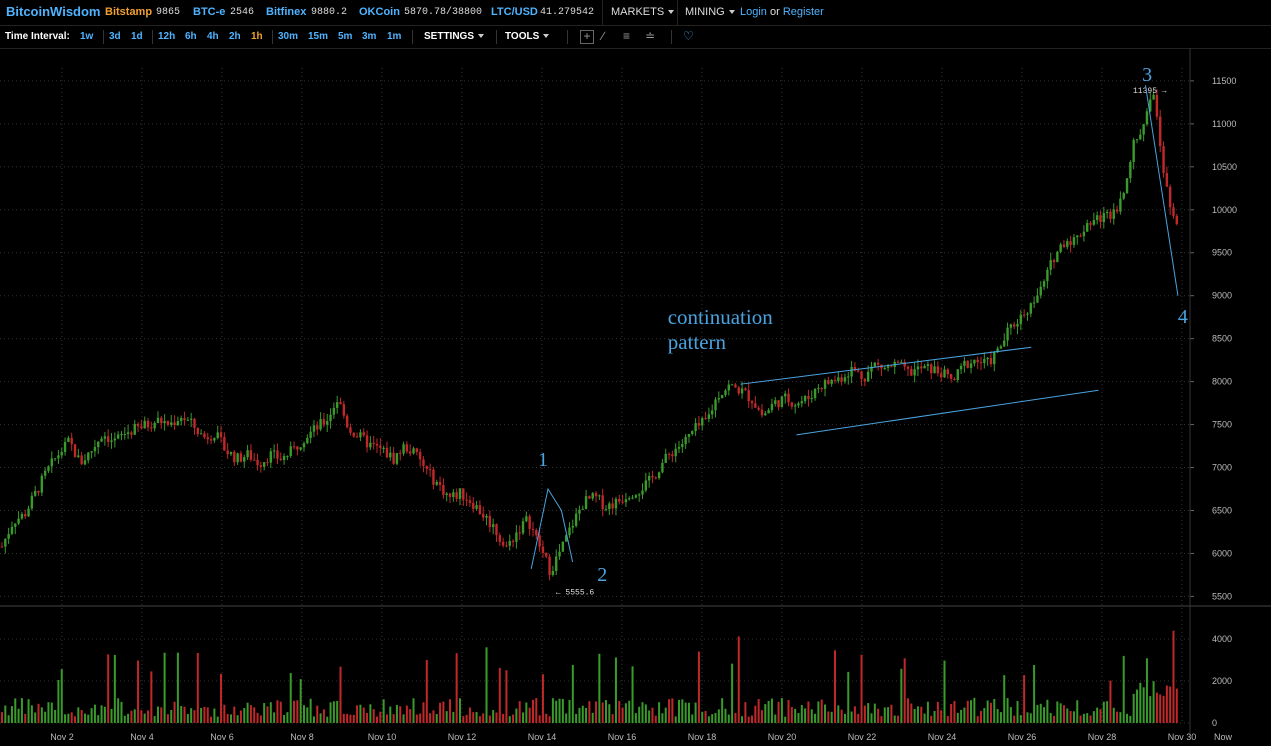  I want to click on x-tick-label: Nov 4, so click(142, 737).